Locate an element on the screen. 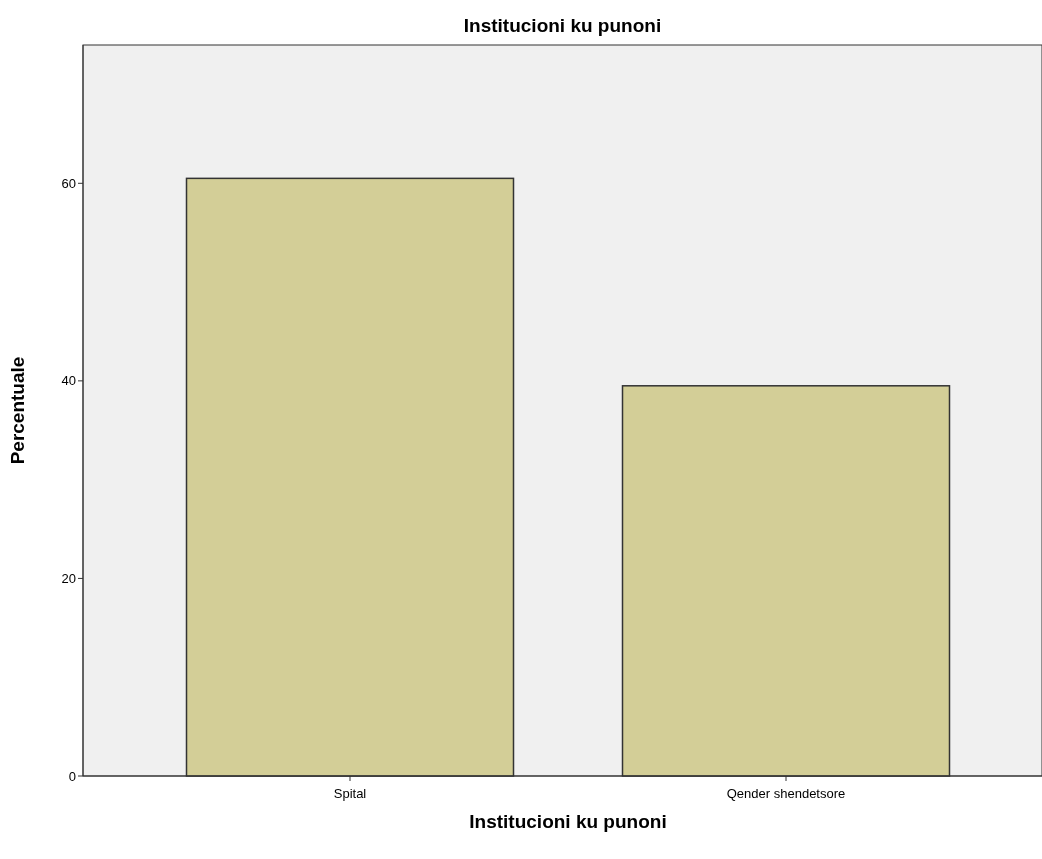 This screenshot has height=859, width=1042. y-tick-label: 20 is located at coordinates (68, 578).